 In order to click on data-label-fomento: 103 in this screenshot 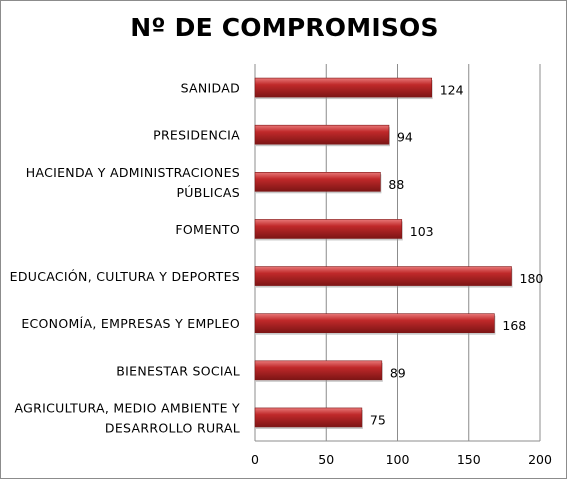, I will do `click(422, 231)`.